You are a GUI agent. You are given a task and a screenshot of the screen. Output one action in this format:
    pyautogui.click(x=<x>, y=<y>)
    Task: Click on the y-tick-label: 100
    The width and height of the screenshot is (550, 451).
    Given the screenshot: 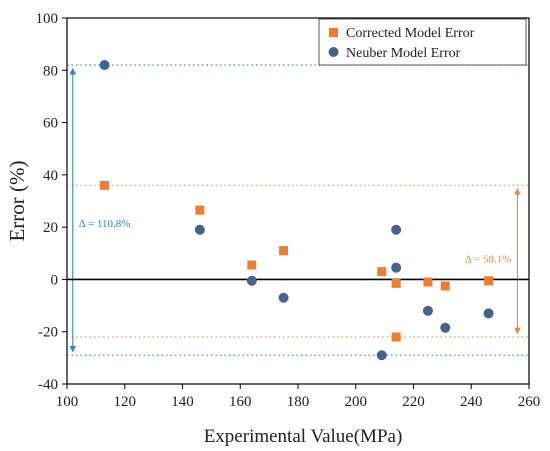 What is the action you would take?
    pyautogui.click(x=47, y=19)
    